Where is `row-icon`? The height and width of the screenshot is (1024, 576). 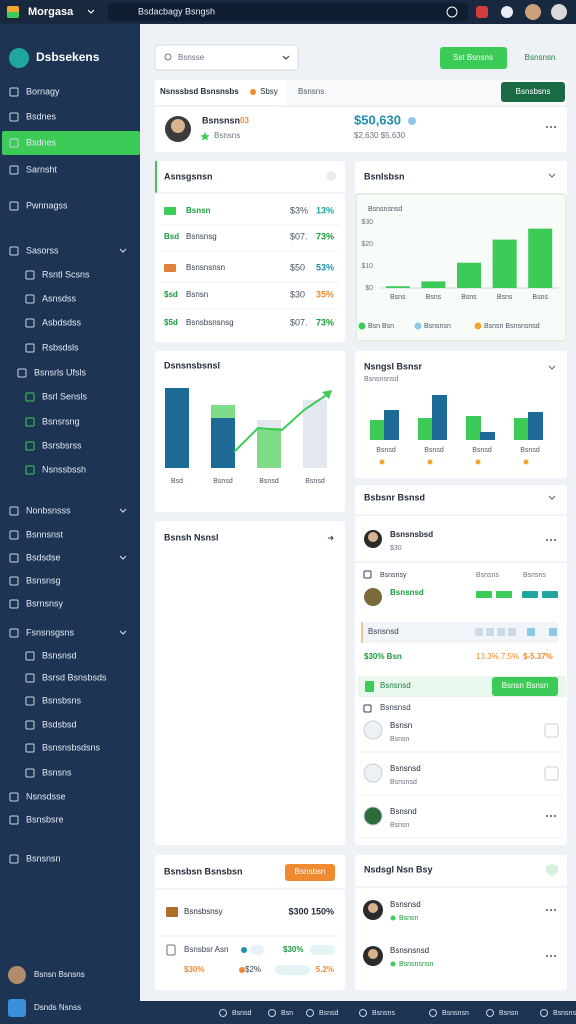
row-icon is located at coordinates (170, 211).